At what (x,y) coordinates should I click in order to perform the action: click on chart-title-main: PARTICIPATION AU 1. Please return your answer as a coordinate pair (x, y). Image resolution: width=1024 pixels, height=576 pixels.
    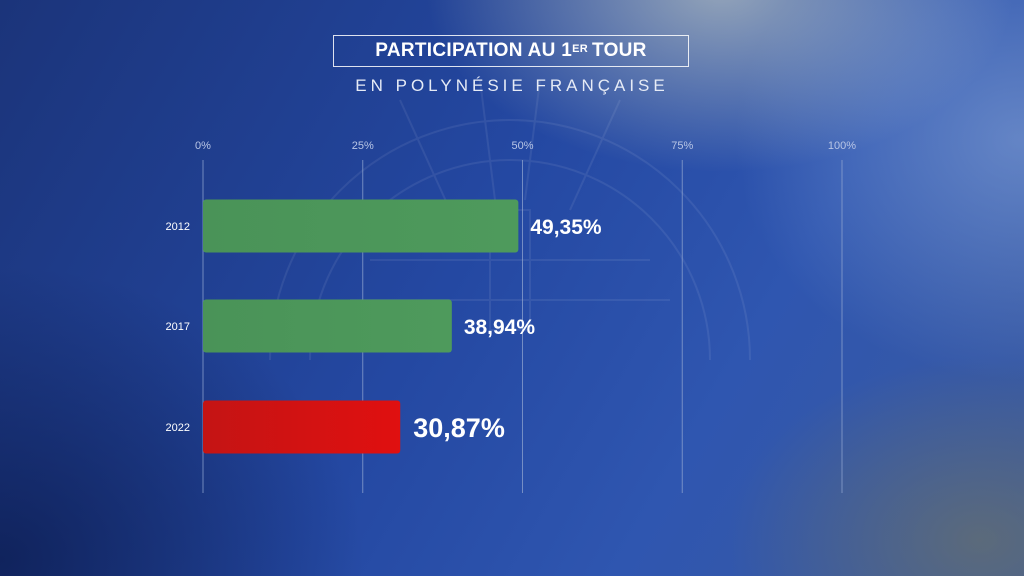
    Looking at the image, I should click on (474, 50).